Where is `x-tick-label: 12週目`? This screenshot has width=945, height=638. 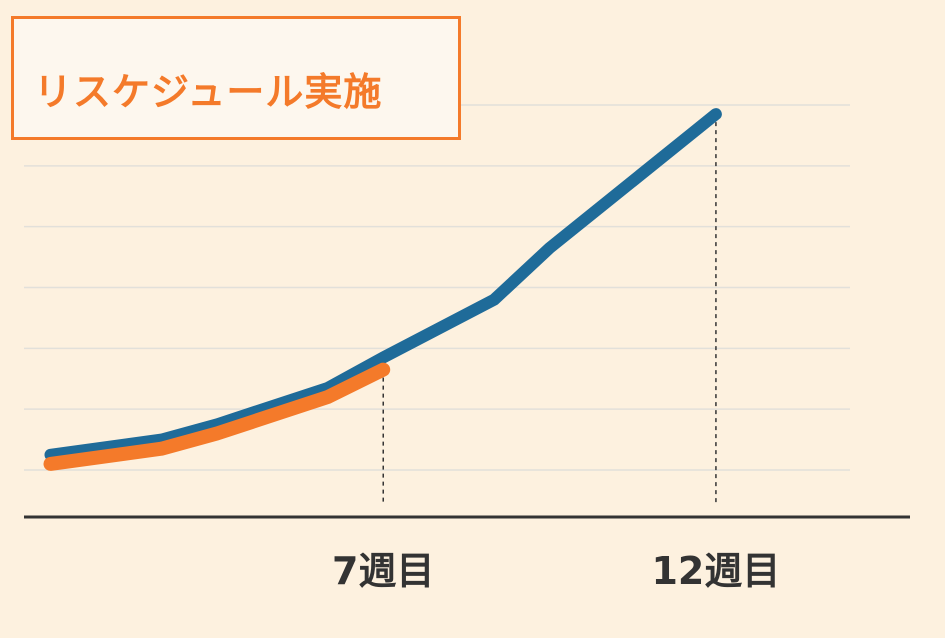 x-tick-label: 12週目 is located at coordinates (715, 571).